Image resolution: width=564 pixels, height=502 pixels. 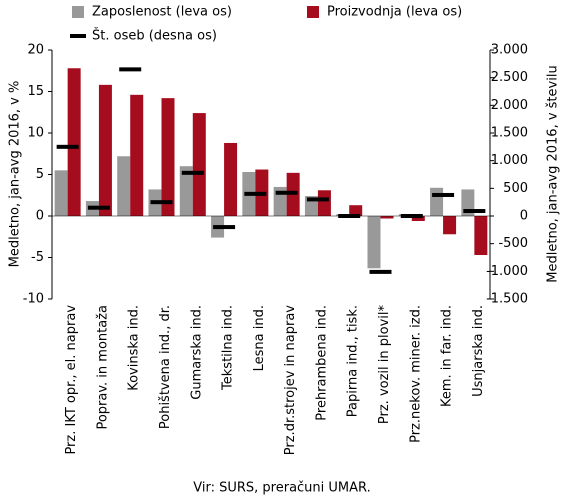 I want to click on y-tick-label: 5, so click(x=40, y=174).